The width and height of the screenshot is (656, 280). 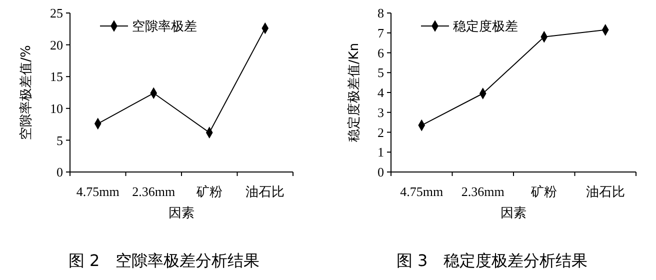 I want to click on y-tick-label: 20, so click(x=56, y=44).